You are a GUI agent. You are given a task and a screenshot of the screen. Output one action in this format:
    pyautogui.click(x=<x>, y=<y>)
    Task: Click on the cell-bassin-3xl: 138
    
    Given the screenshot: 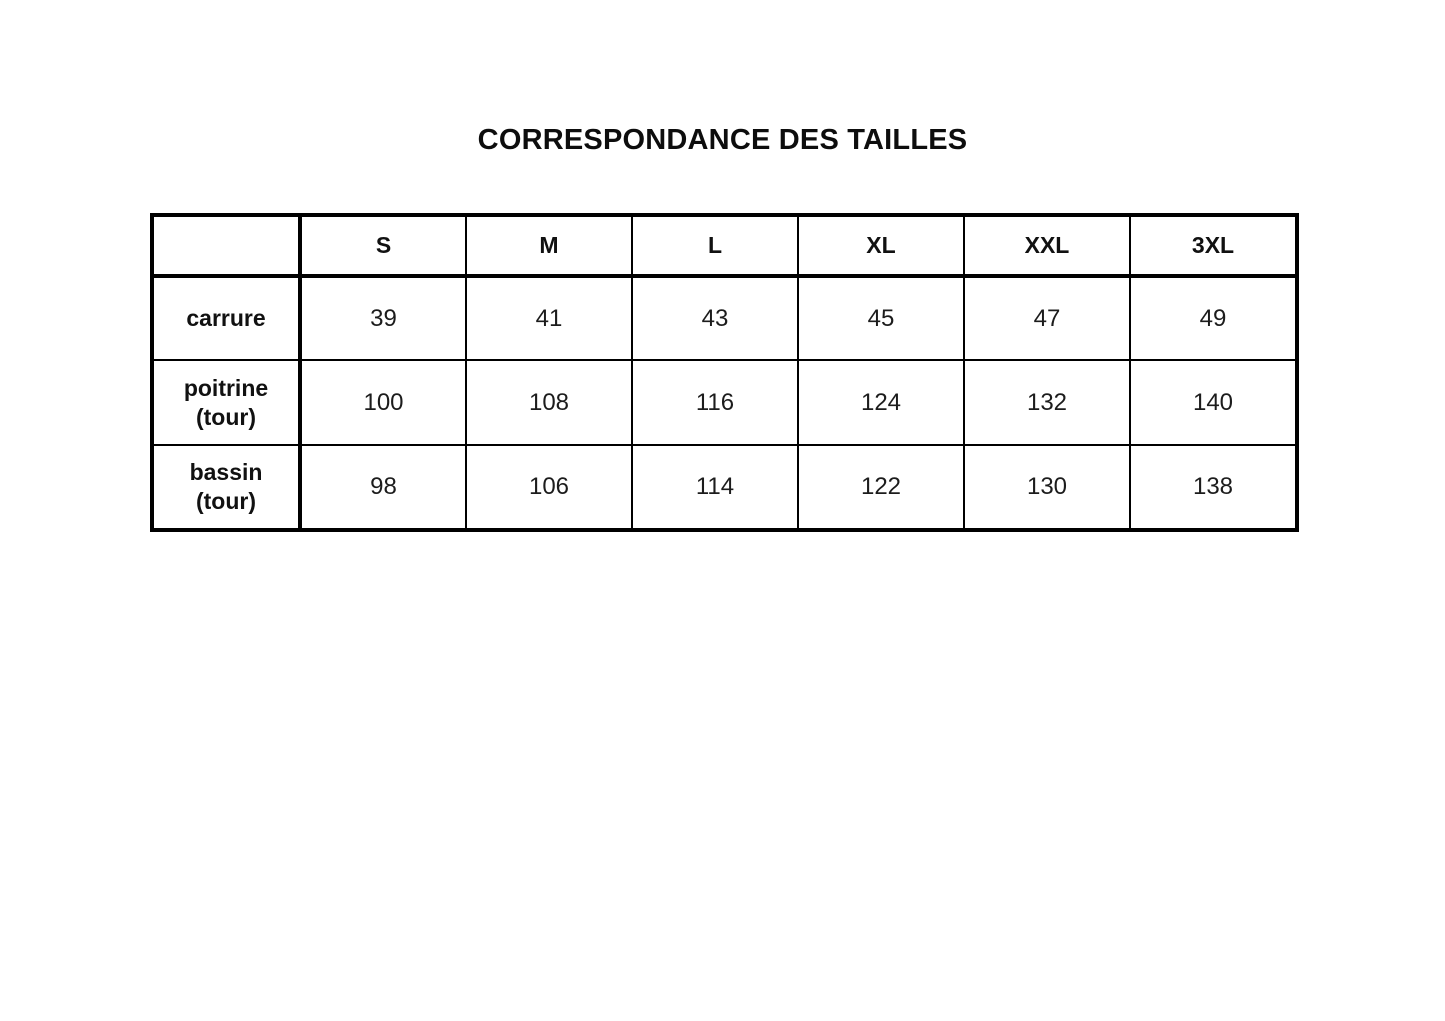 What is the action you would take?
    pyautogui.click(x=1213, y=487)
    